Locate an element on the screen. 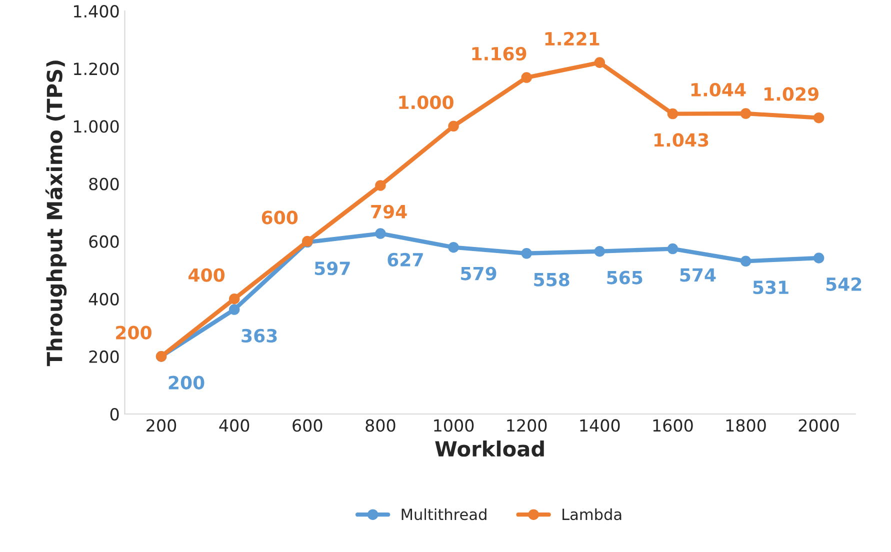 The image size is (891, 552). x-tick-label: 1400 is located at coordinates (600, 425).